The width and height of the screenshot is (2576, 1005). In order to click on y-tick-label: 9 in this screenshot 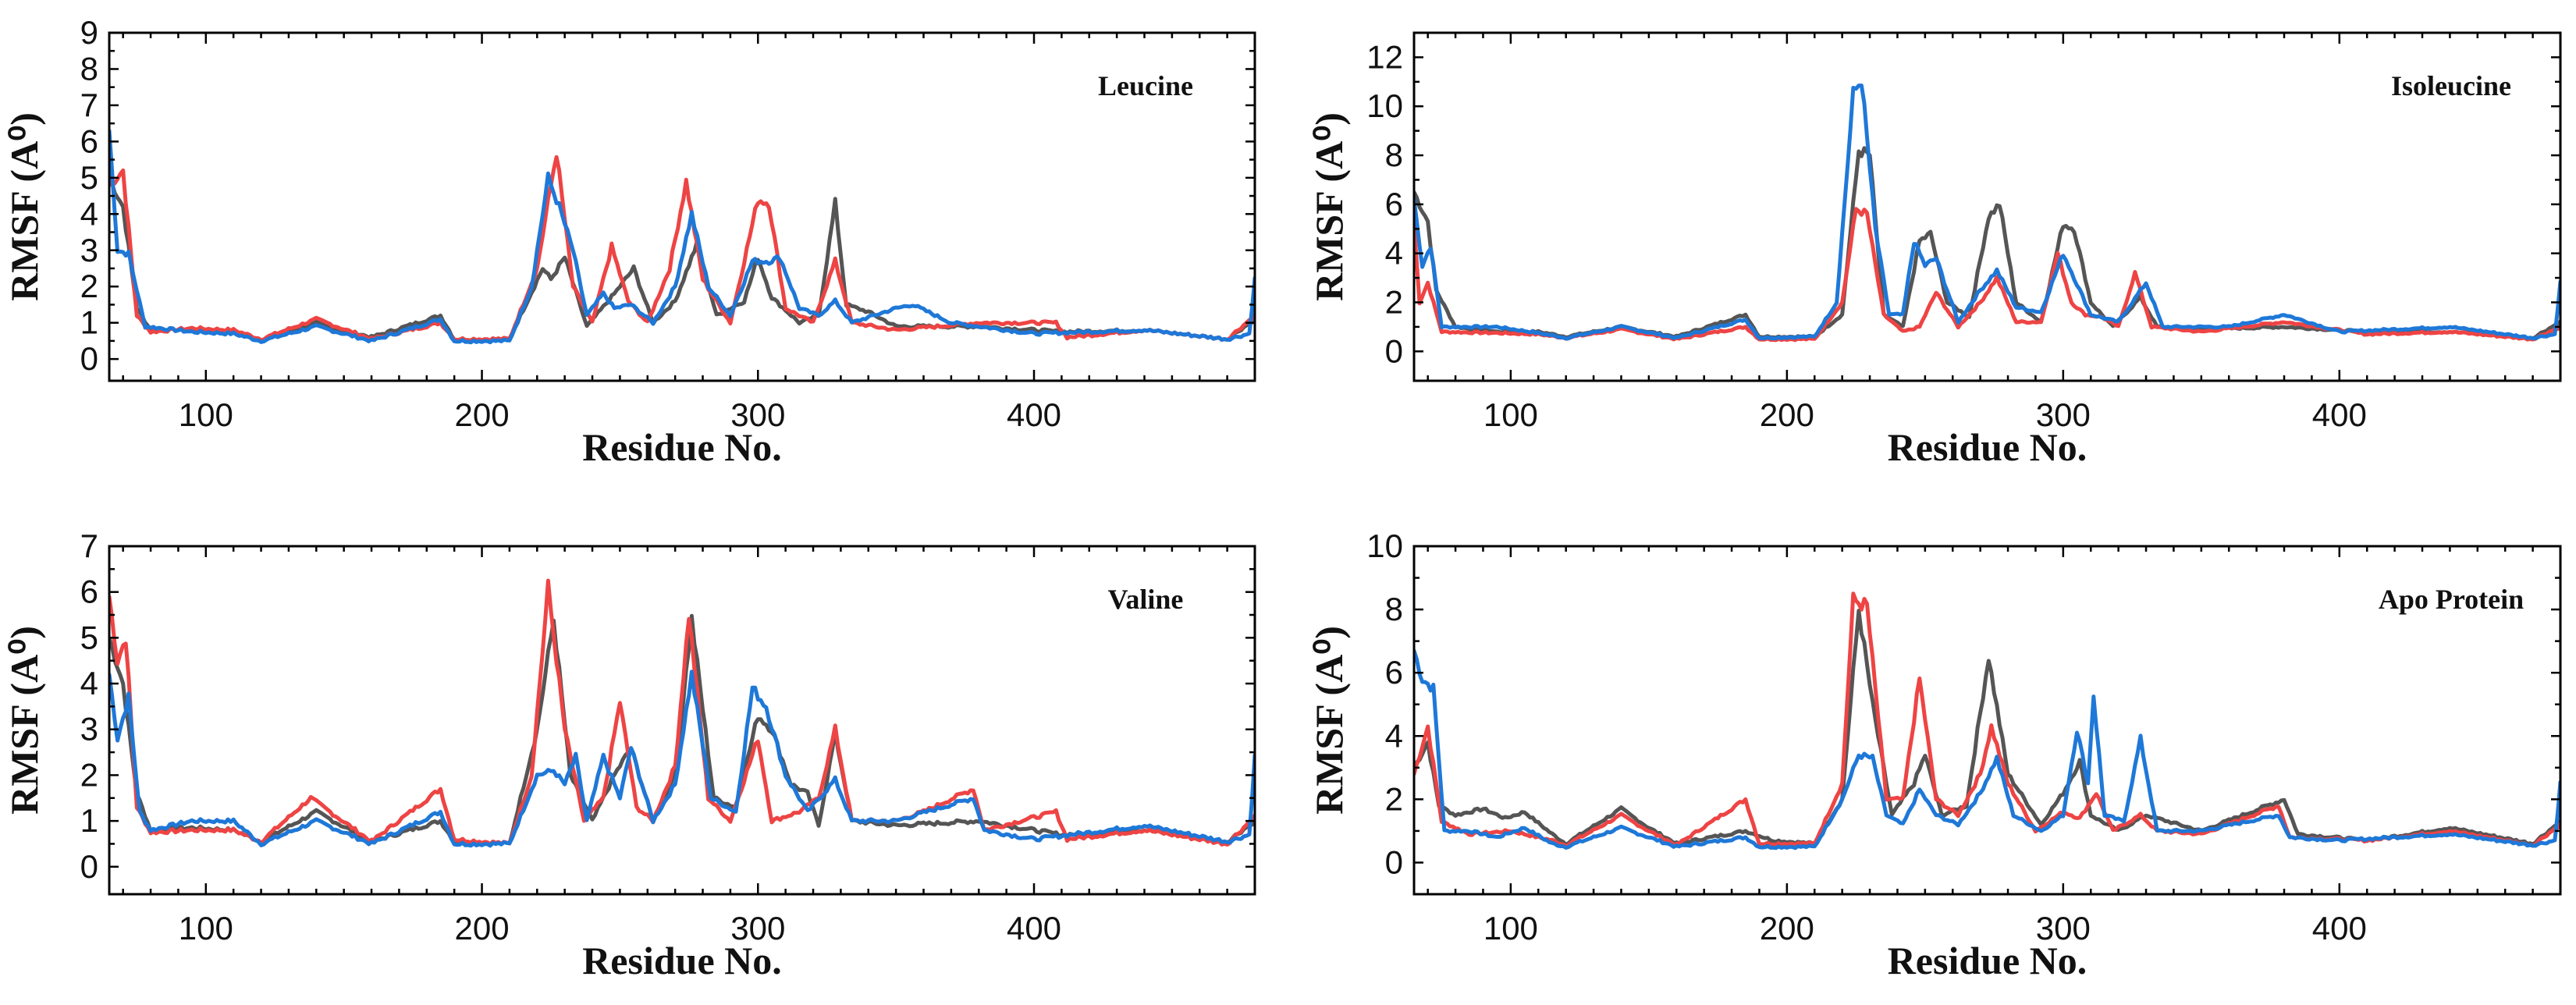, I will do `click(89, 32)`.